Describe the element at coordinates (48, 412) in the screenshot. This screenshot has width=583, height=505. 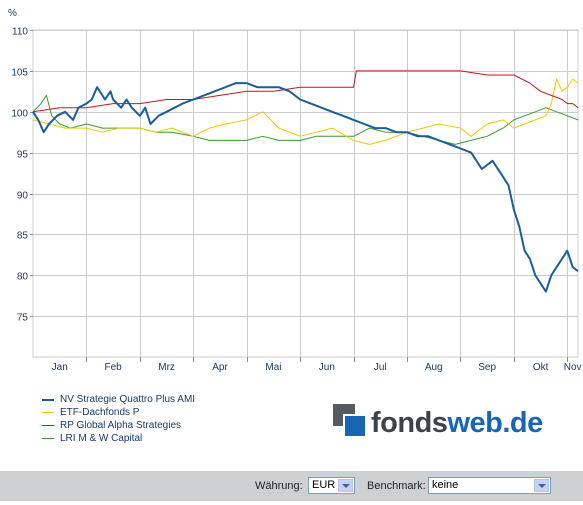
I see `legend-swatch-etf` at that location.